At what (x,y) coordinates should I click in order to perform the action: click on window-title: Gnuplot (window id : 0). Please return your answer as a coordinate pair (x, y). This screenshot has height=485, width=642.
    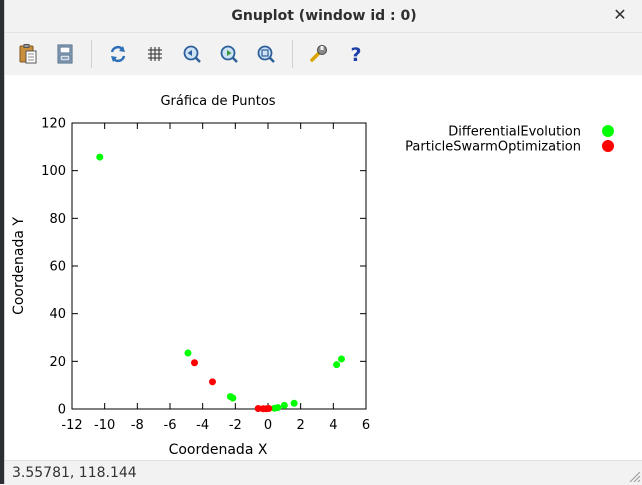
    Looking at the image, I should click on (324, 16).